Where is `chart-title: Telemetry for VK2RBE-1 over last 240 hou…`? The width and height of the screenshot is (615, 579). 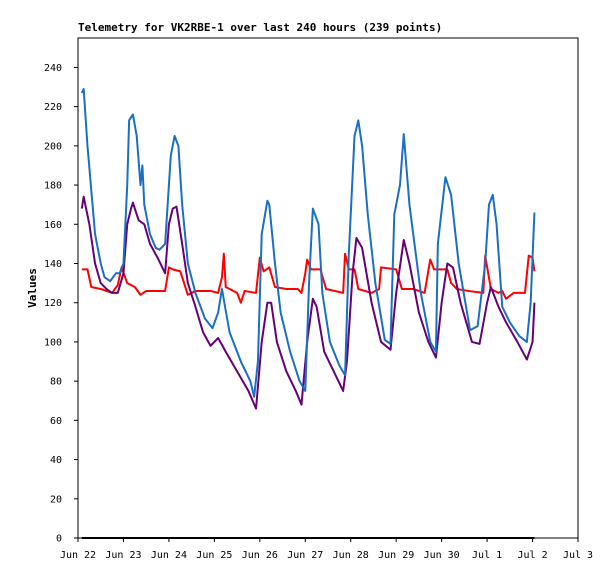 chart-title: Telemetry for VK2RBE-1 over last 240 hou… is located at coordinates (260, 27).